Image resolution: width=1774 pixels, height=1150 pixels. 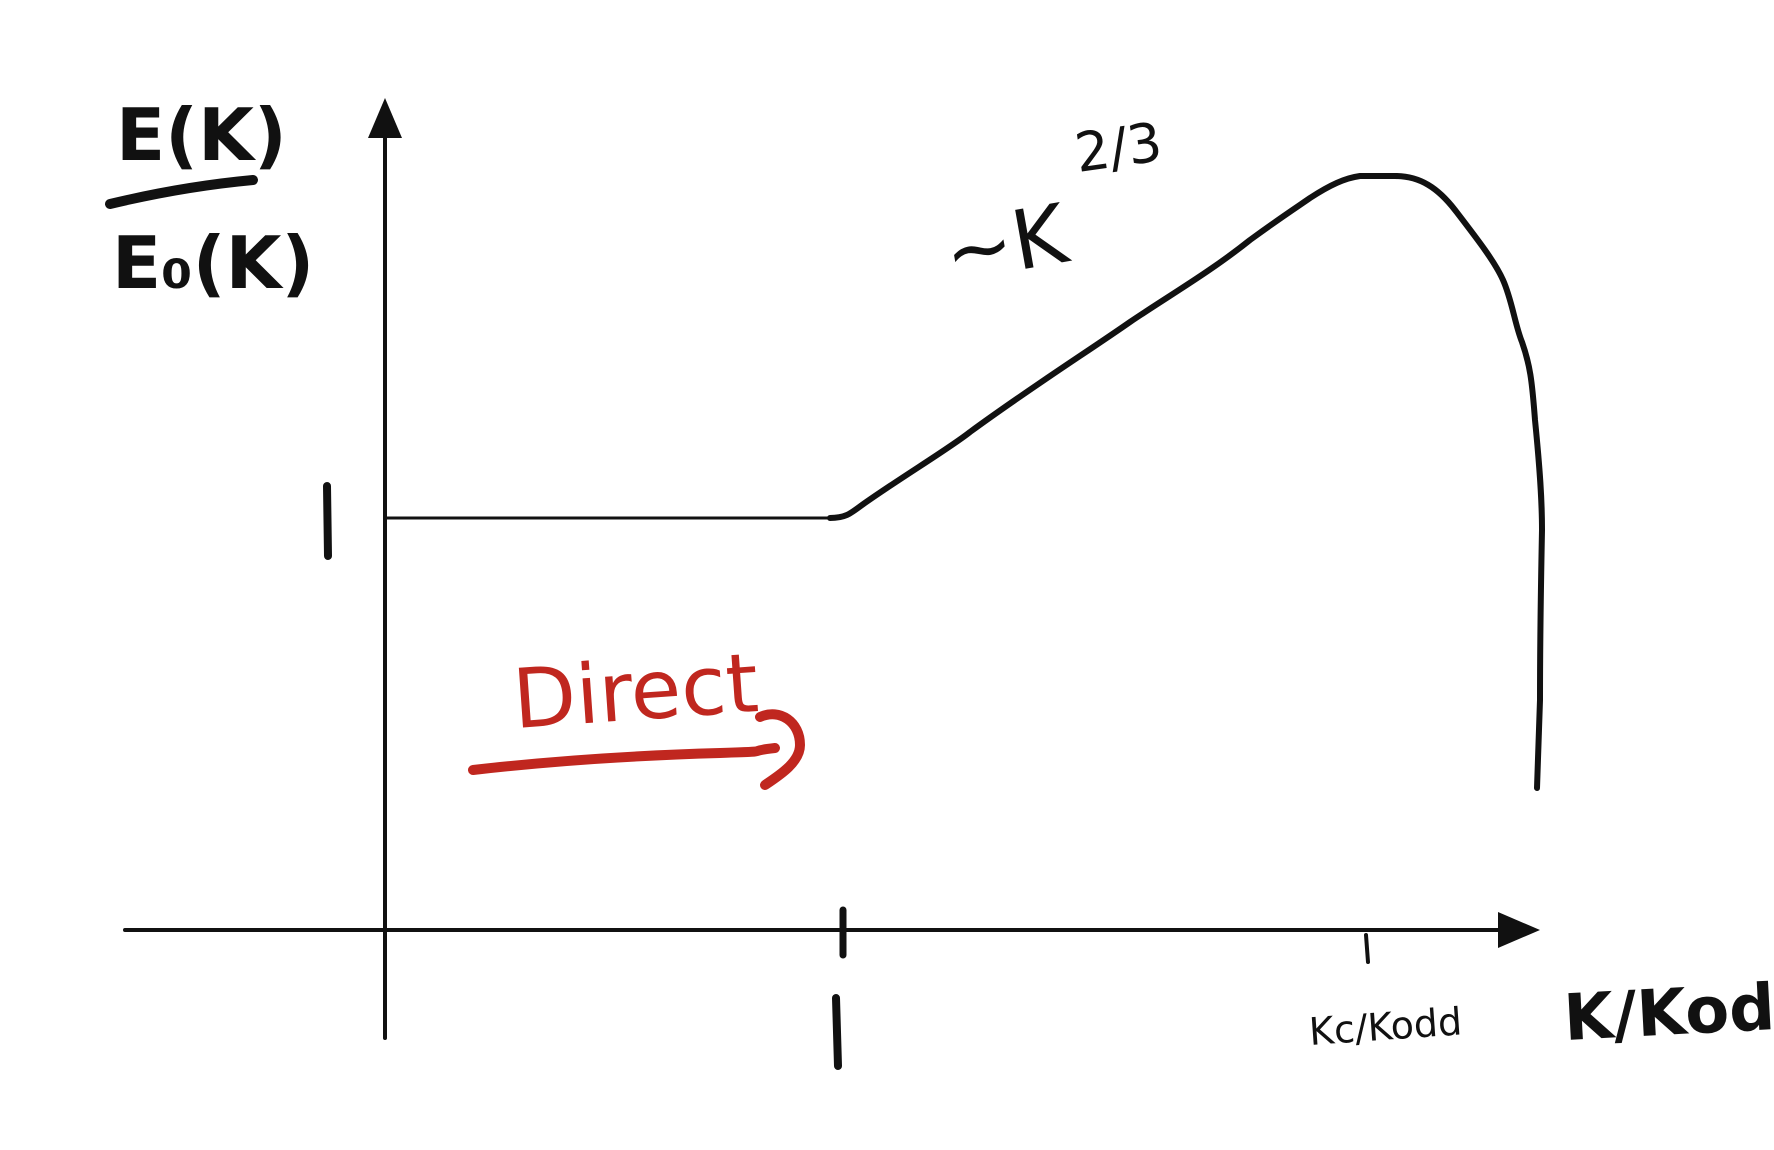 What do you see at coordinates (636, 692) in the screenshot?
I see `direction-label: Direct` at bounding box center [636, 692].